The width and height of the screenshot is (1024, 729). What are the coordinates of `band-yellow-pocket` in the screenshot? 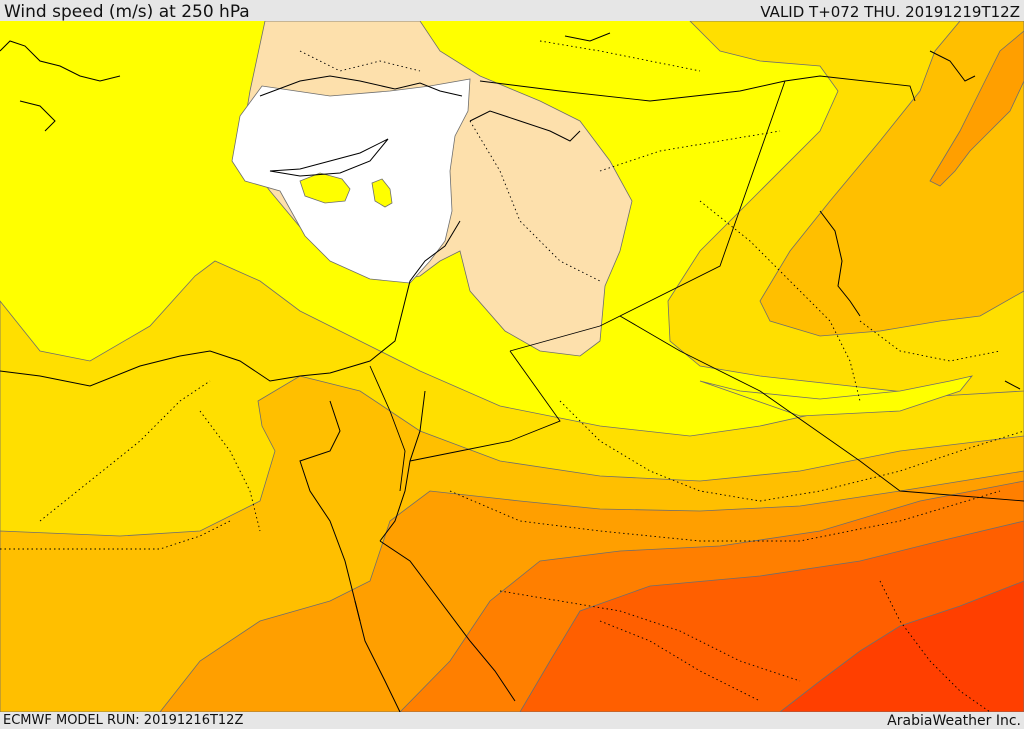 It's located at (836, 396).